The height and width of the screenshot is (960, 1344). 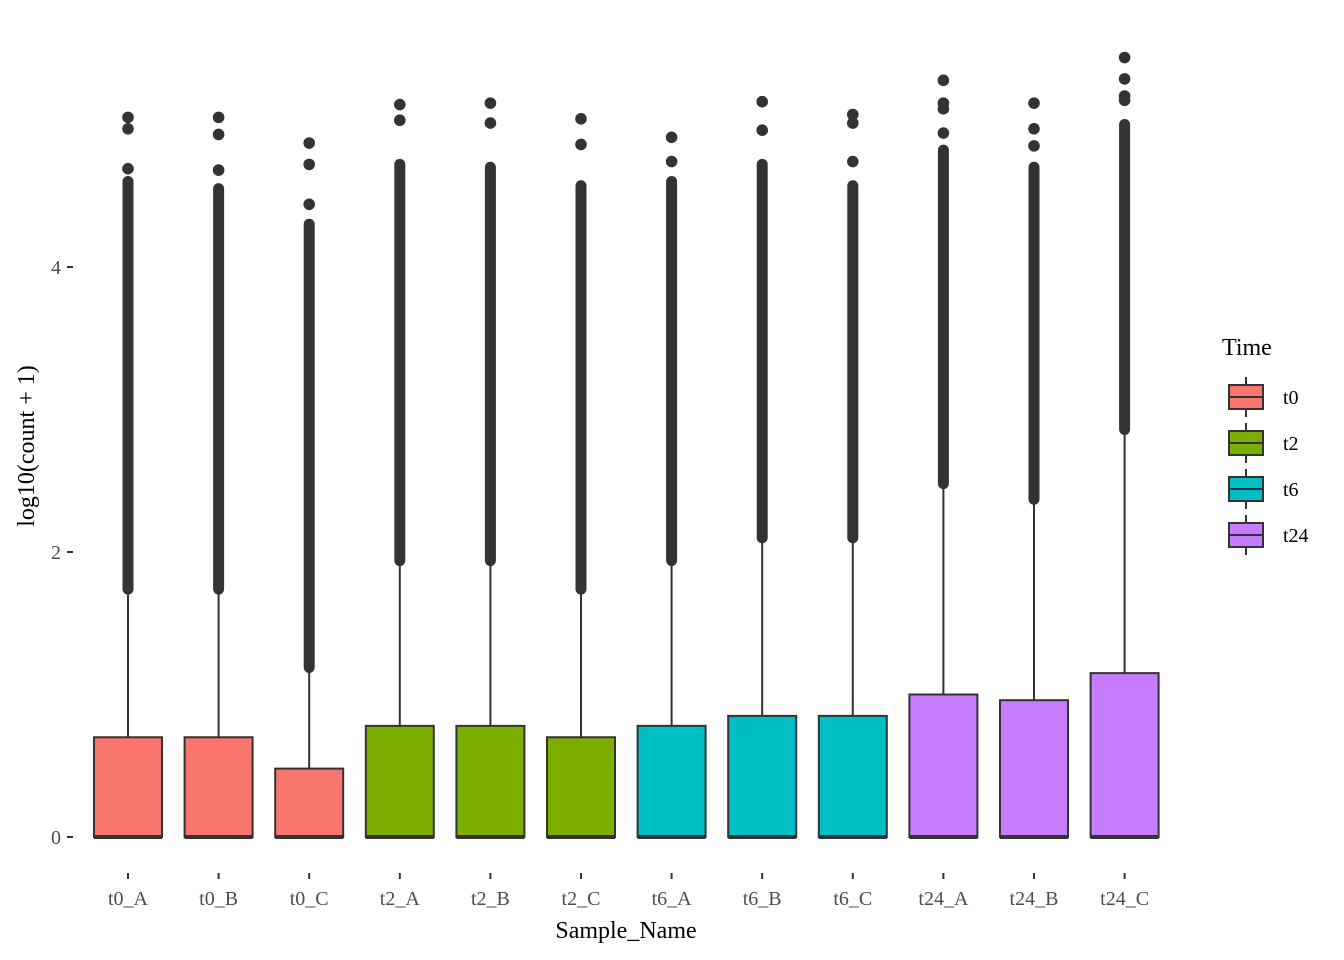 What do you see at coordinates (56, 838) in the screenshot?
I see `y-tick-label: 0` at bounding box center [56, 838].